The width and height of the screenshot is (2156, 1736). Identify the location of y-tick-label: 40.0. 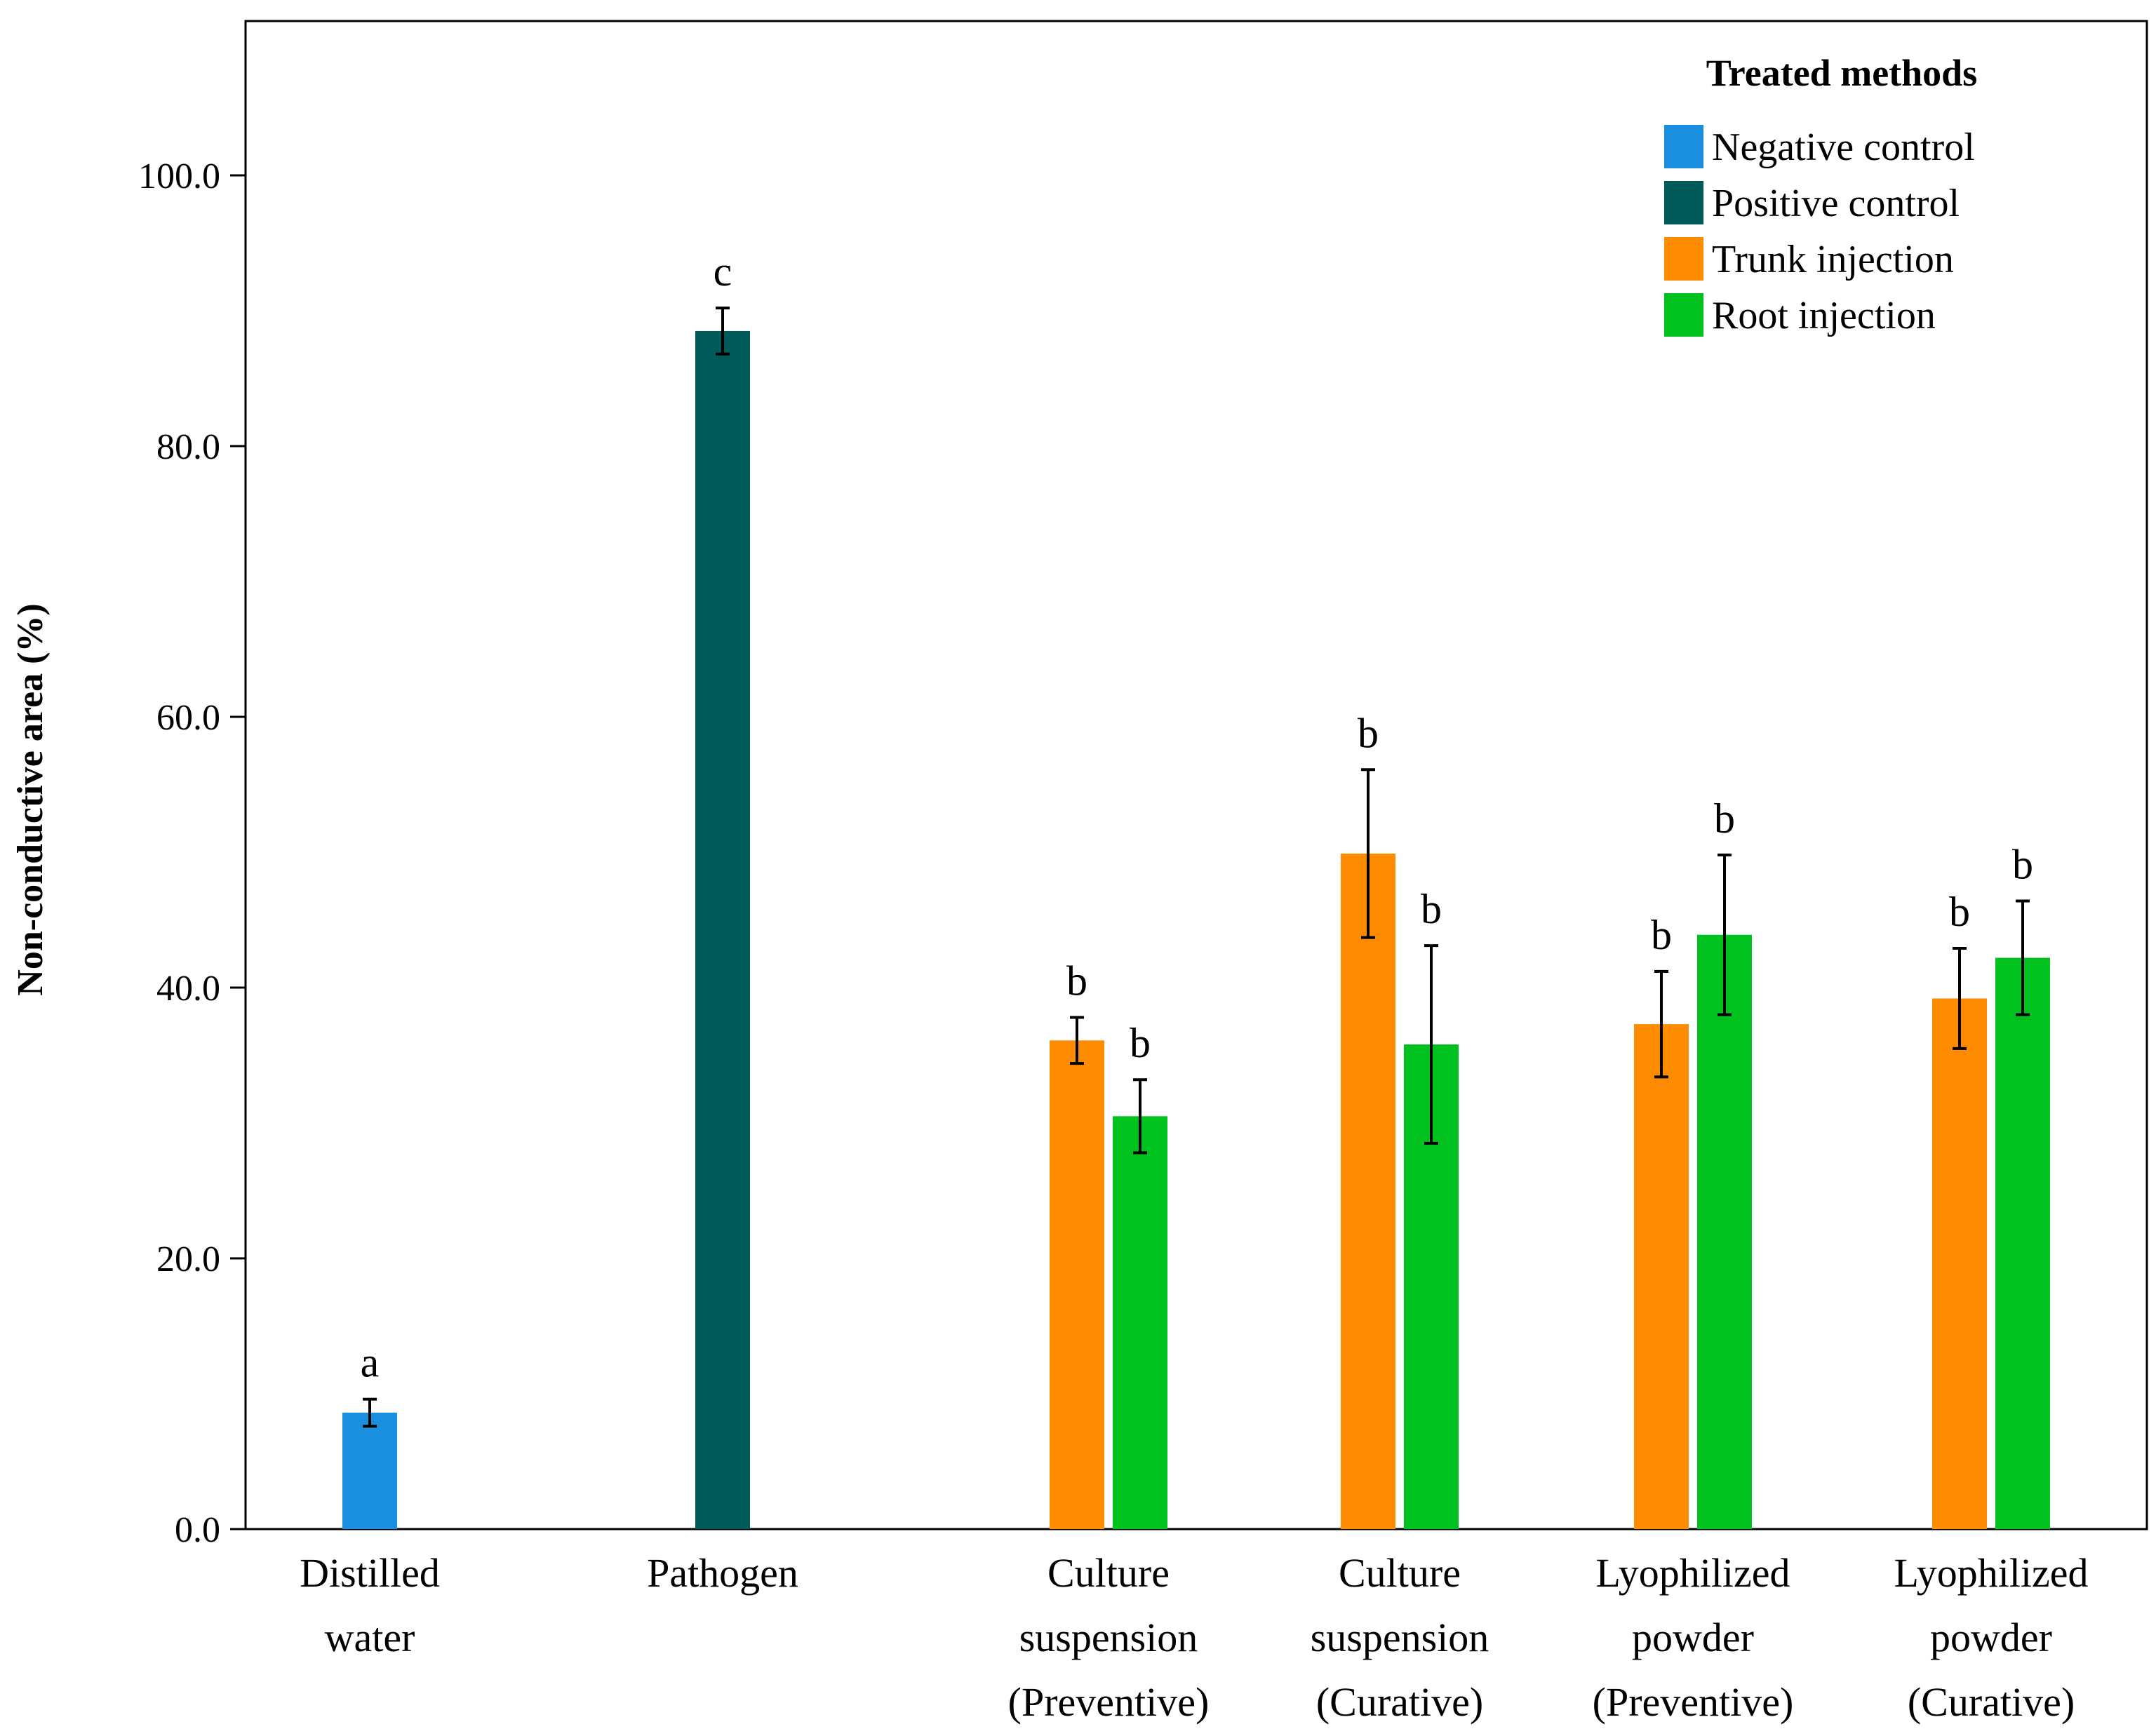
(188, 989).